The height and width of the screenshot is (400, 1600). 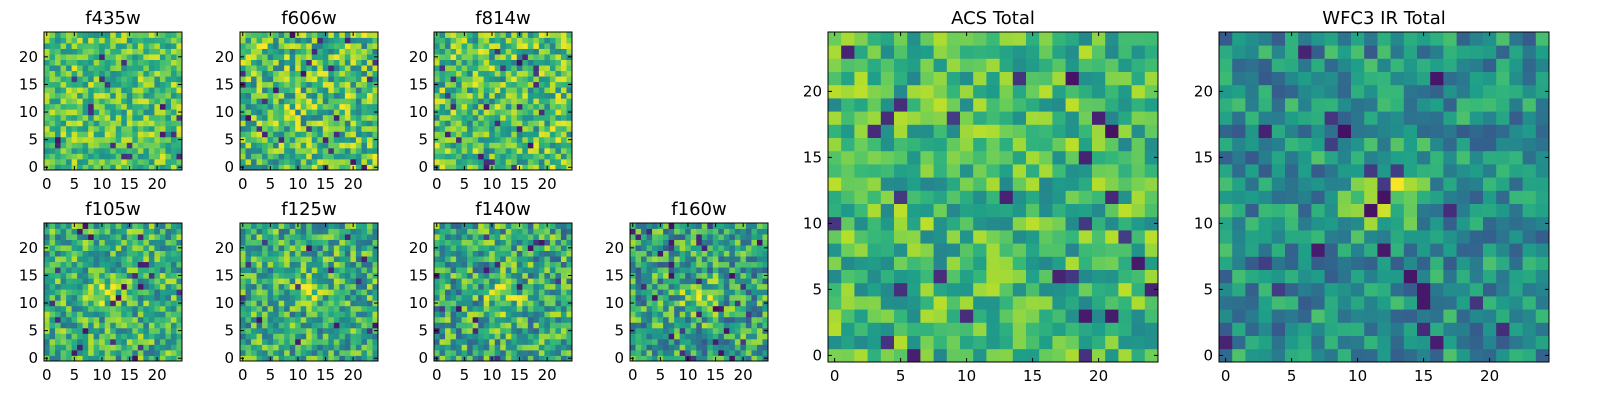 What do you see at coordinates (503, 292) in the screenshot?
I see `heatmap-cells` at bounding box center [503, 292].